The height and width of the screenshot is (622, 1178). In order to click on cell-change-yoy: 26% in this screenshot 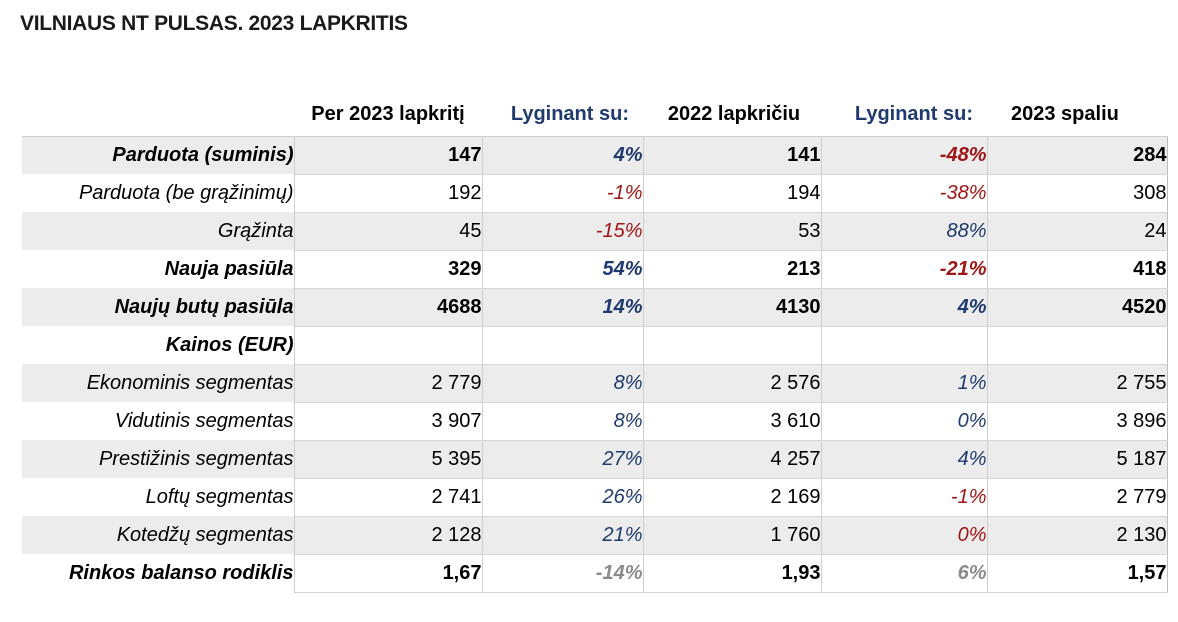, I will do `click(563, 497)`.